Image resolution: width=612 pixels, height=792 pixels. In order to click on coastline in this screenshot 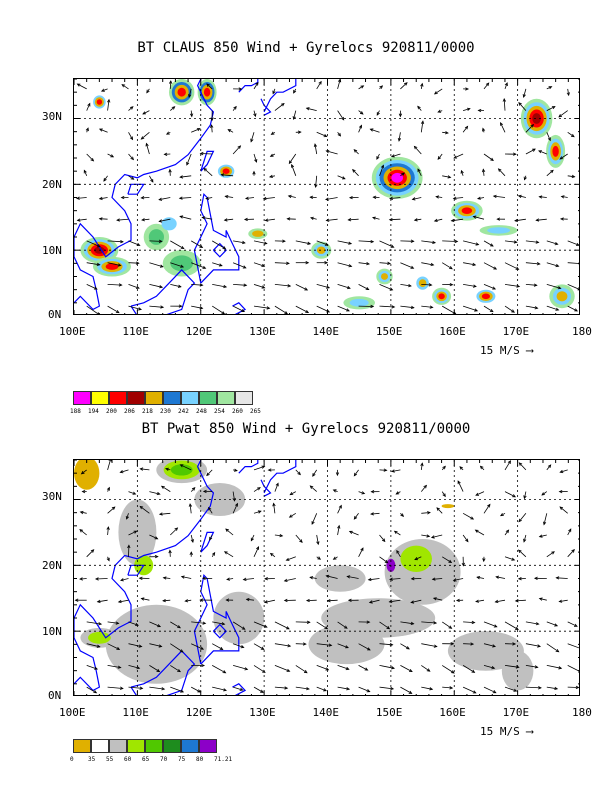, I will do `click(219, 631)`.